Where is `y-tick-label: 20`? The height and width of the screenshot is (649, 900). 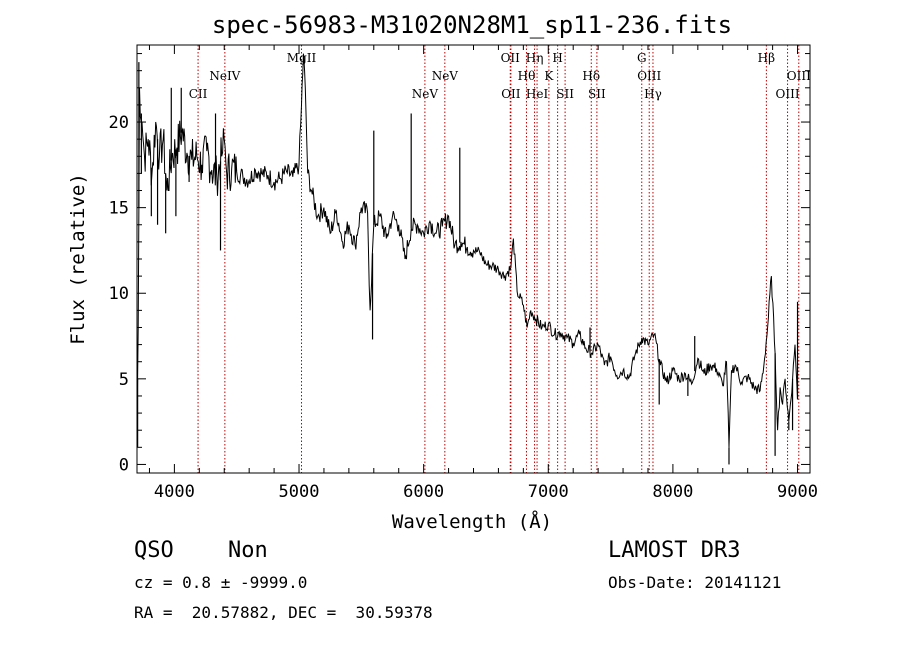
y-tick-label: 20 is located at coordinates (119, 123).